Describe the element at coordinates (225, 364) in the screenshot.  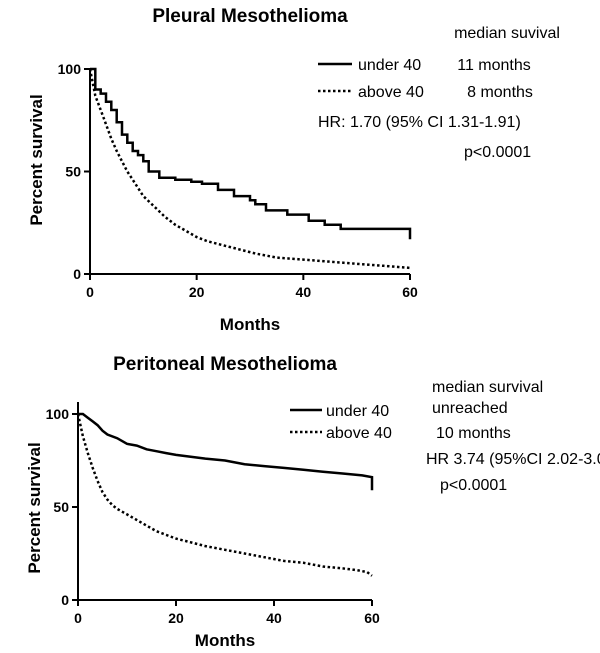
I see `chart-title: Peritoneal Mesothelioma` at that location.